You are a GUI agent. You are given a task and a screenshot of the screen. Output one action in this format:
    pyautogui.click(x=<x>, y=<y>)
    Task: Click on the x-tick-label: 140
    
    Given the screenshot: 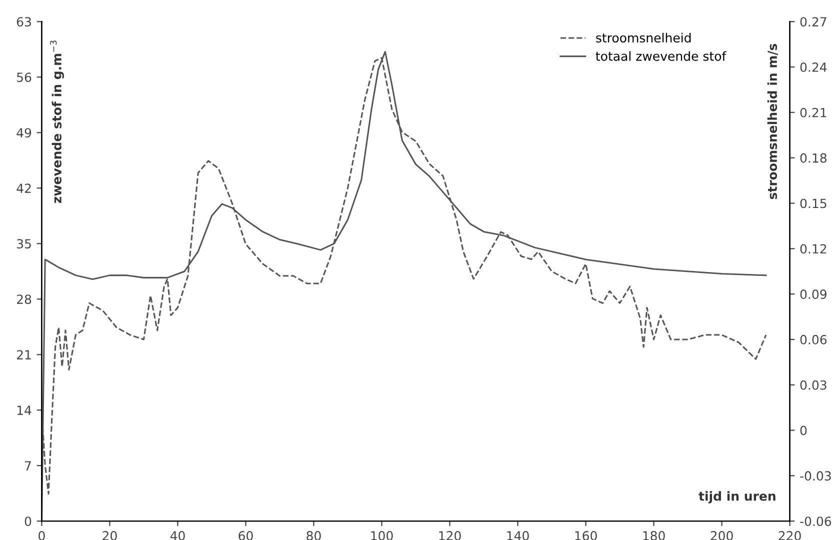 What is the action you would take?
    pyautogui.click(x=518, y=535)
    